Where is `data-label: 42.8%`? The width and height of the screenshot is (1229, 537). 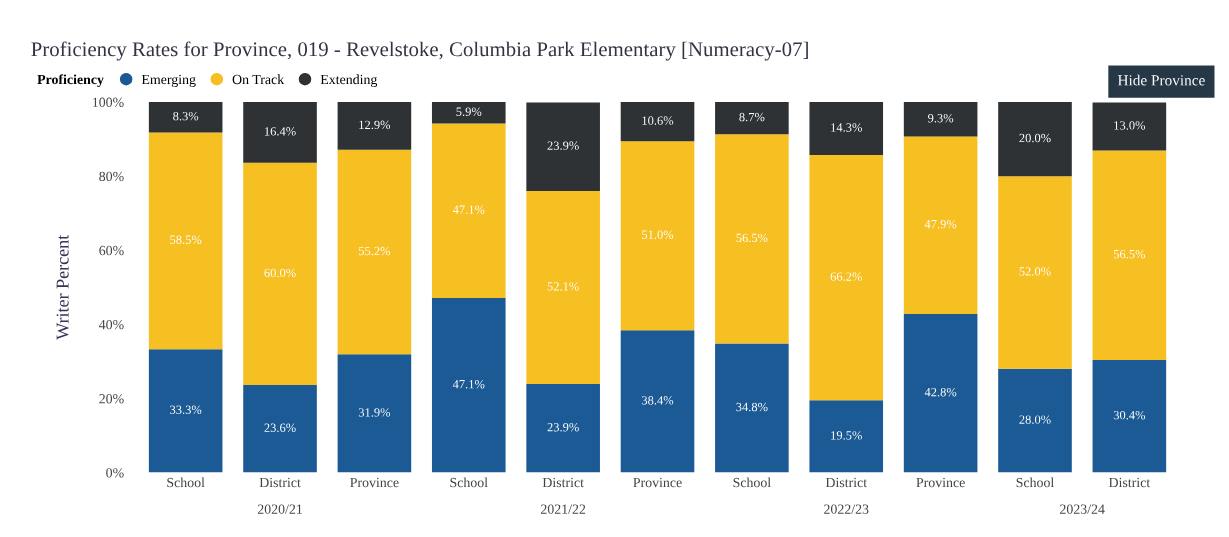 data-label: 42.8% is located at coordinates (940, 392).